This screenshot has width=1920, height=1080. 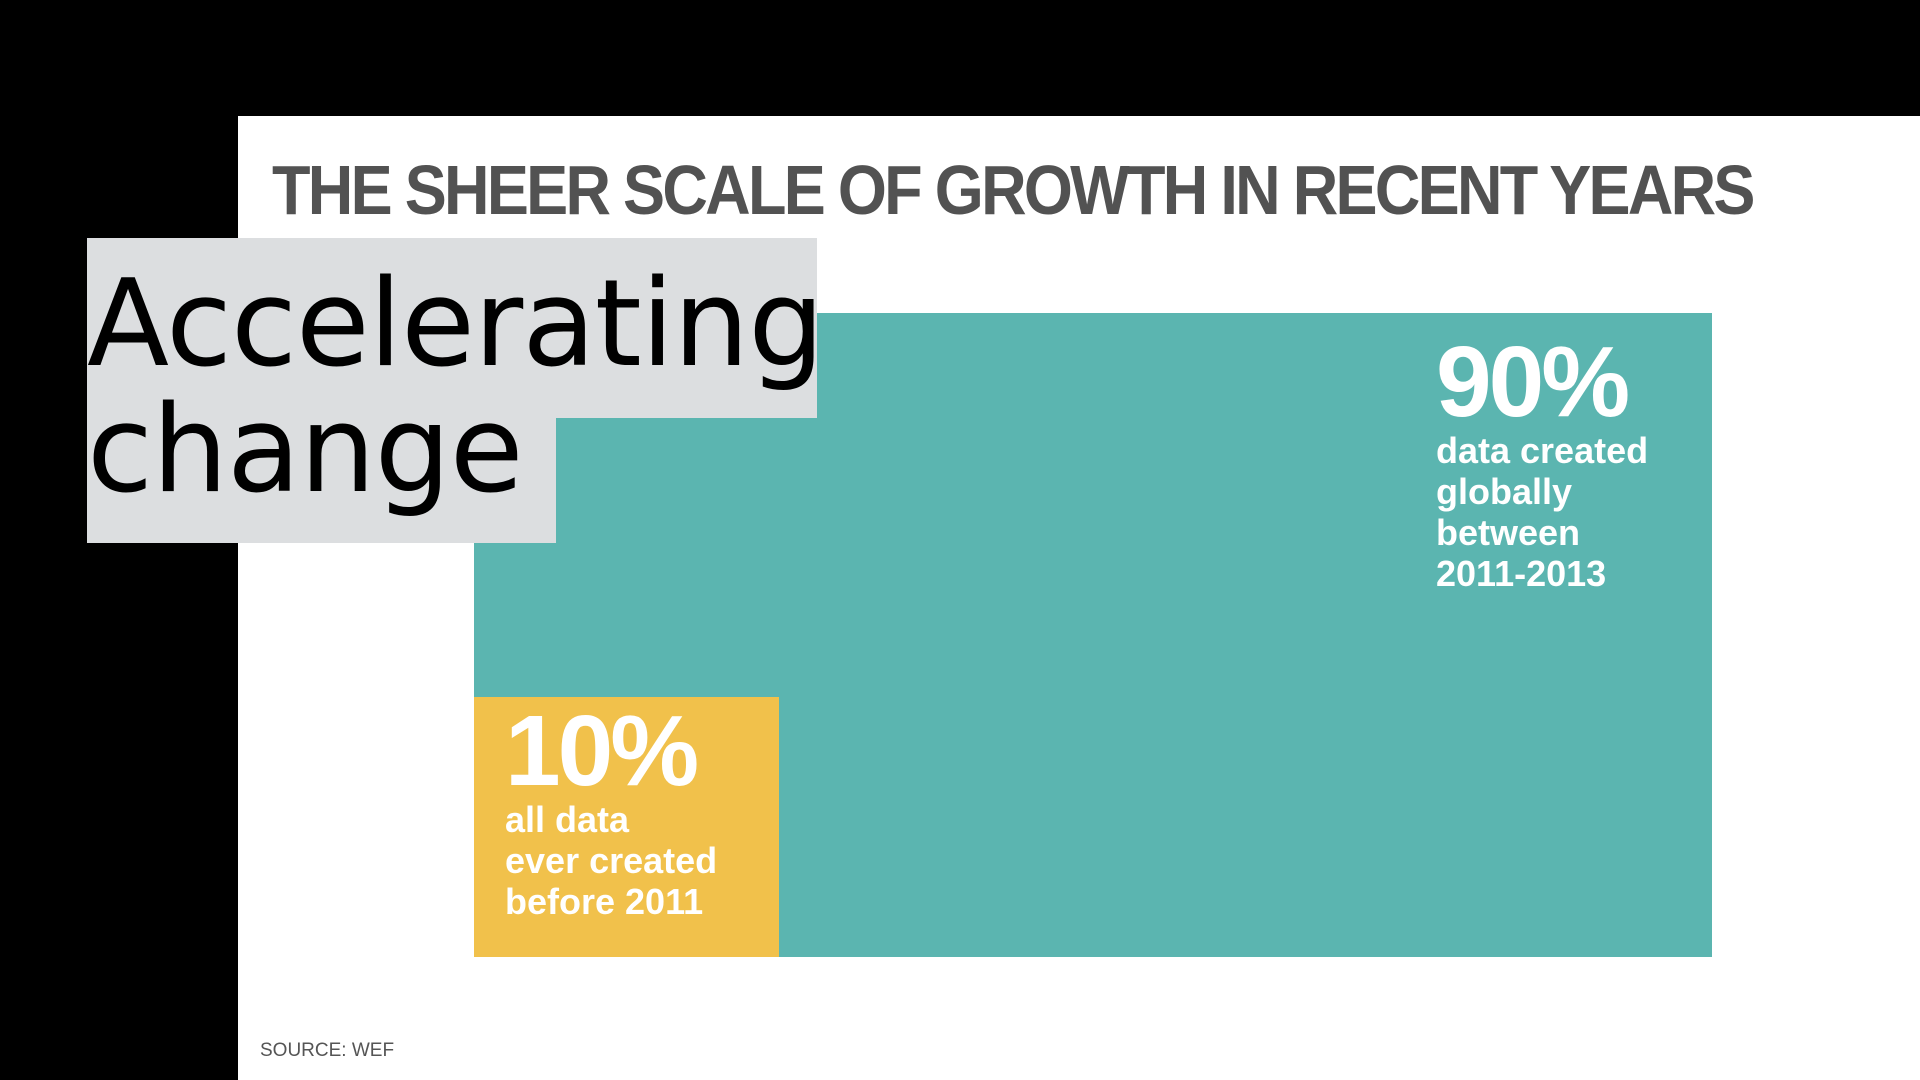 I want to click on heading-background-top, so click(x=452, y=328).